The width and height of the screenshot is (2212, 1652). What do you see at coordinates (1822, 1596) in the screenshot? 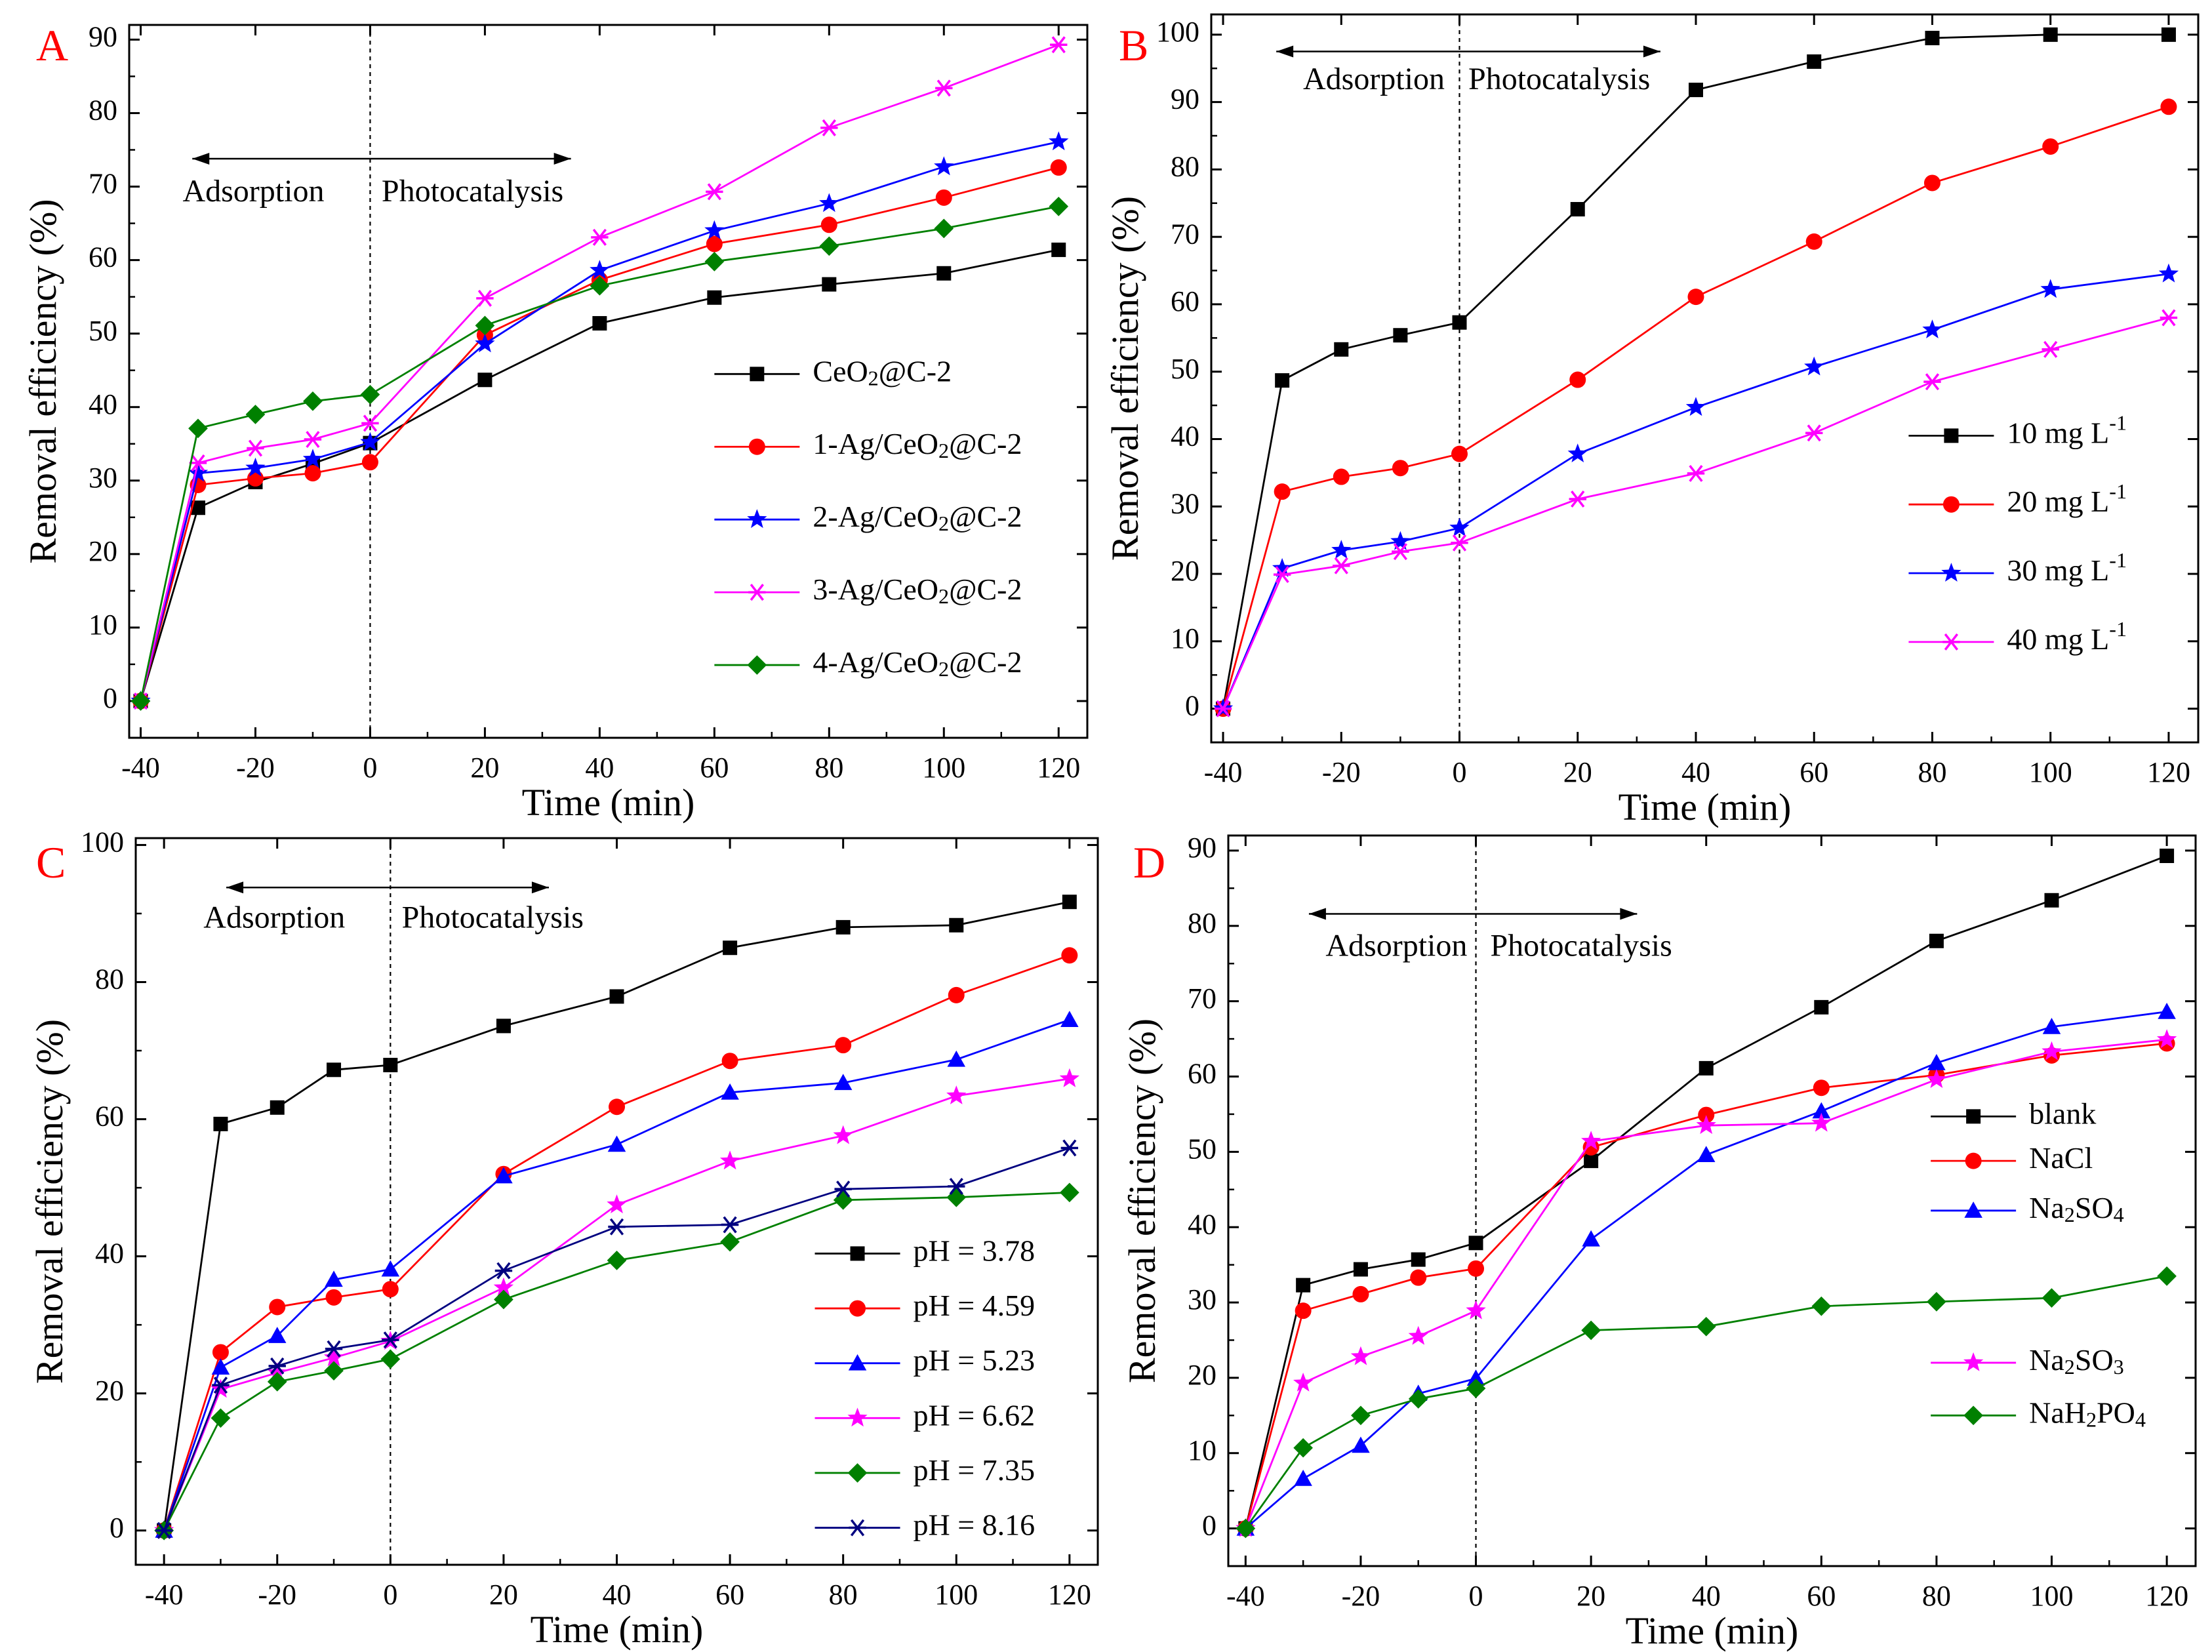
I see `x-tick-label: 60` at bounding box center [1822, 1596].